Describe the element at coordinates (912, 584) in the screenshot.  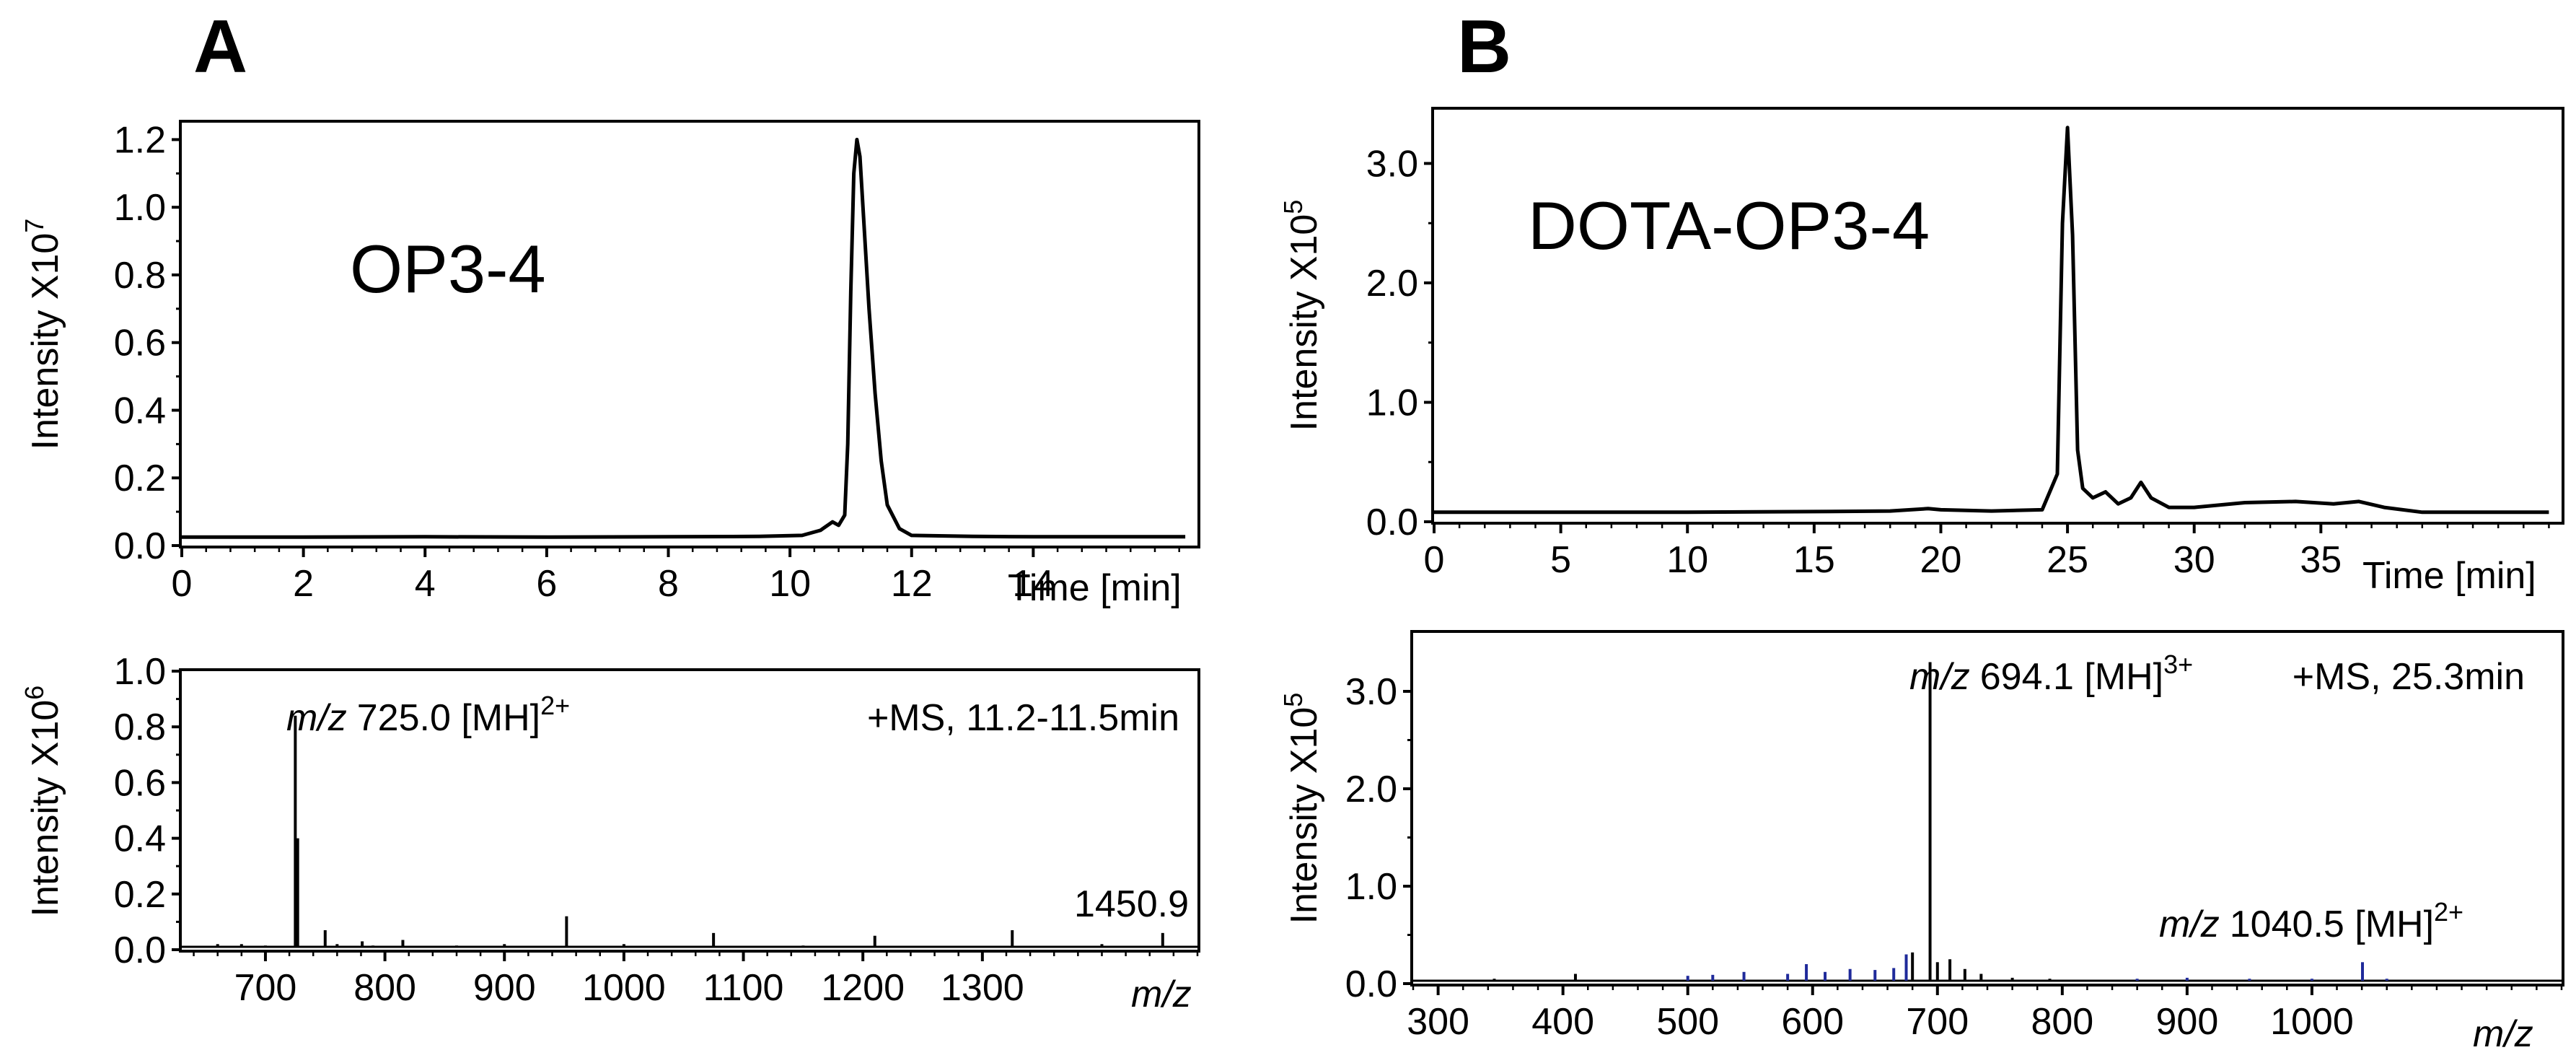
I see `x-tick-label: 12` at that location.